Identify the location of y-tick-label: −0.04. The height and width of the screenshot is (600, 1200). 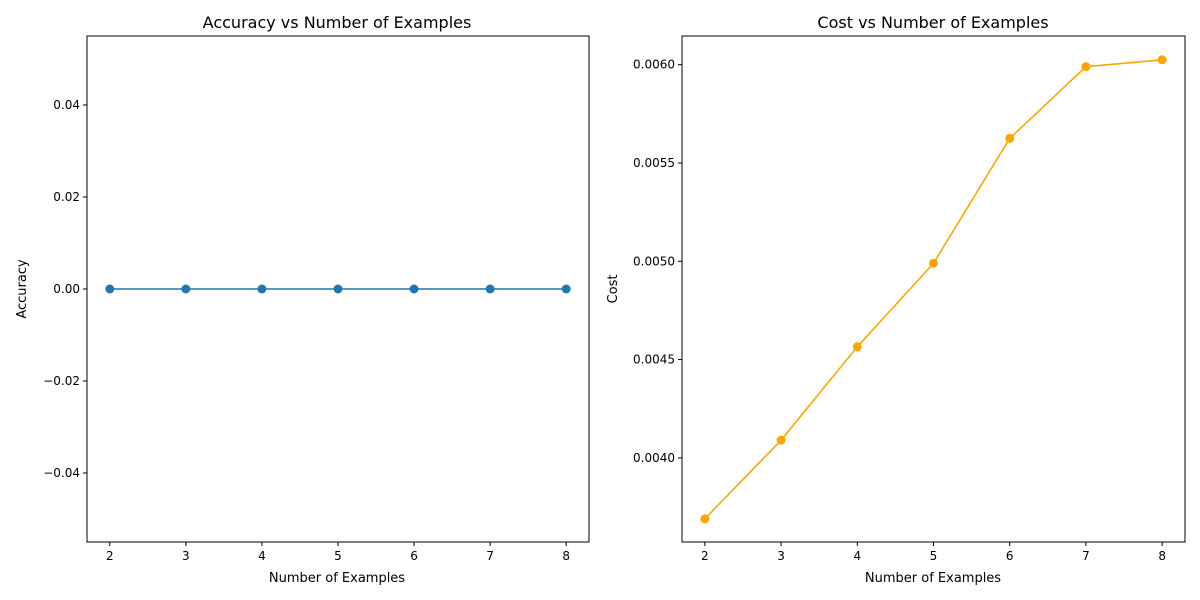
(61, 473).